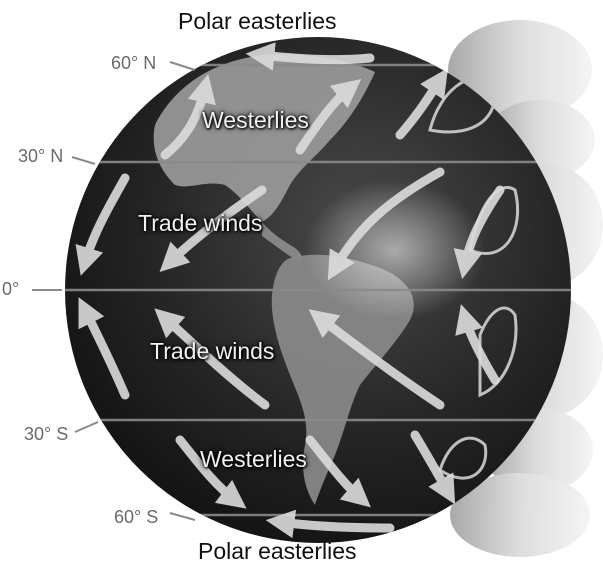 The width and height of the screenshot is (603, 573). I want to click on label-polar-easterlies-top: Polar easterlies, so click(257, 21).